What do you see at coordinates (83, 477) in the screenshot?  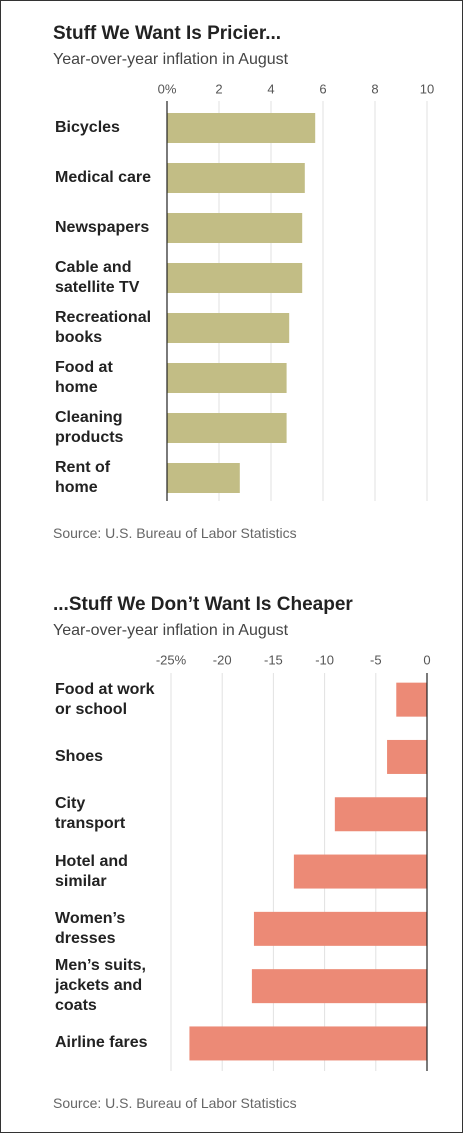 I see `category-label: Rent of home` at bounding box center [83, 477].